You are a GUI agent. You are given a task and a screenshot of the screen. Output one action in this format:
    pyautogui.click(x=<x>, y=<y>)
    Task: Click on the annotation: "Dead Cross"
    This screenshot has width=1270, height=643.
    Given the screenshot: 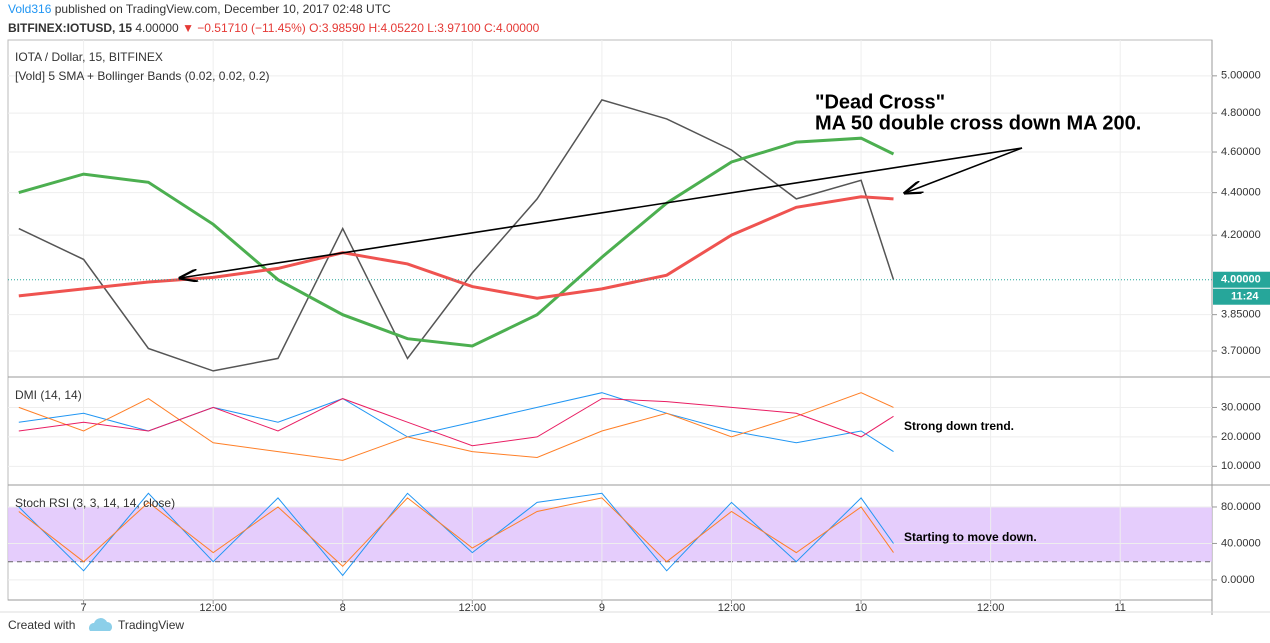 What is the action you would take?
    pyautogui.click(x=880, y=102)
    